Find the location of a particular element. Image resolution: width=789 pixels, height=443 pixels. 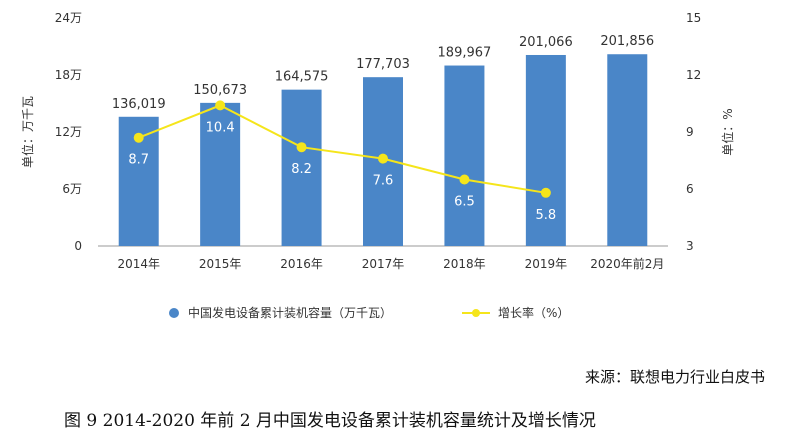

figure-caption: 图 9 2014-2020 年前 2 月中国发电设备累计装机容量统计及增长情况 is located at coordinates (330, 421).